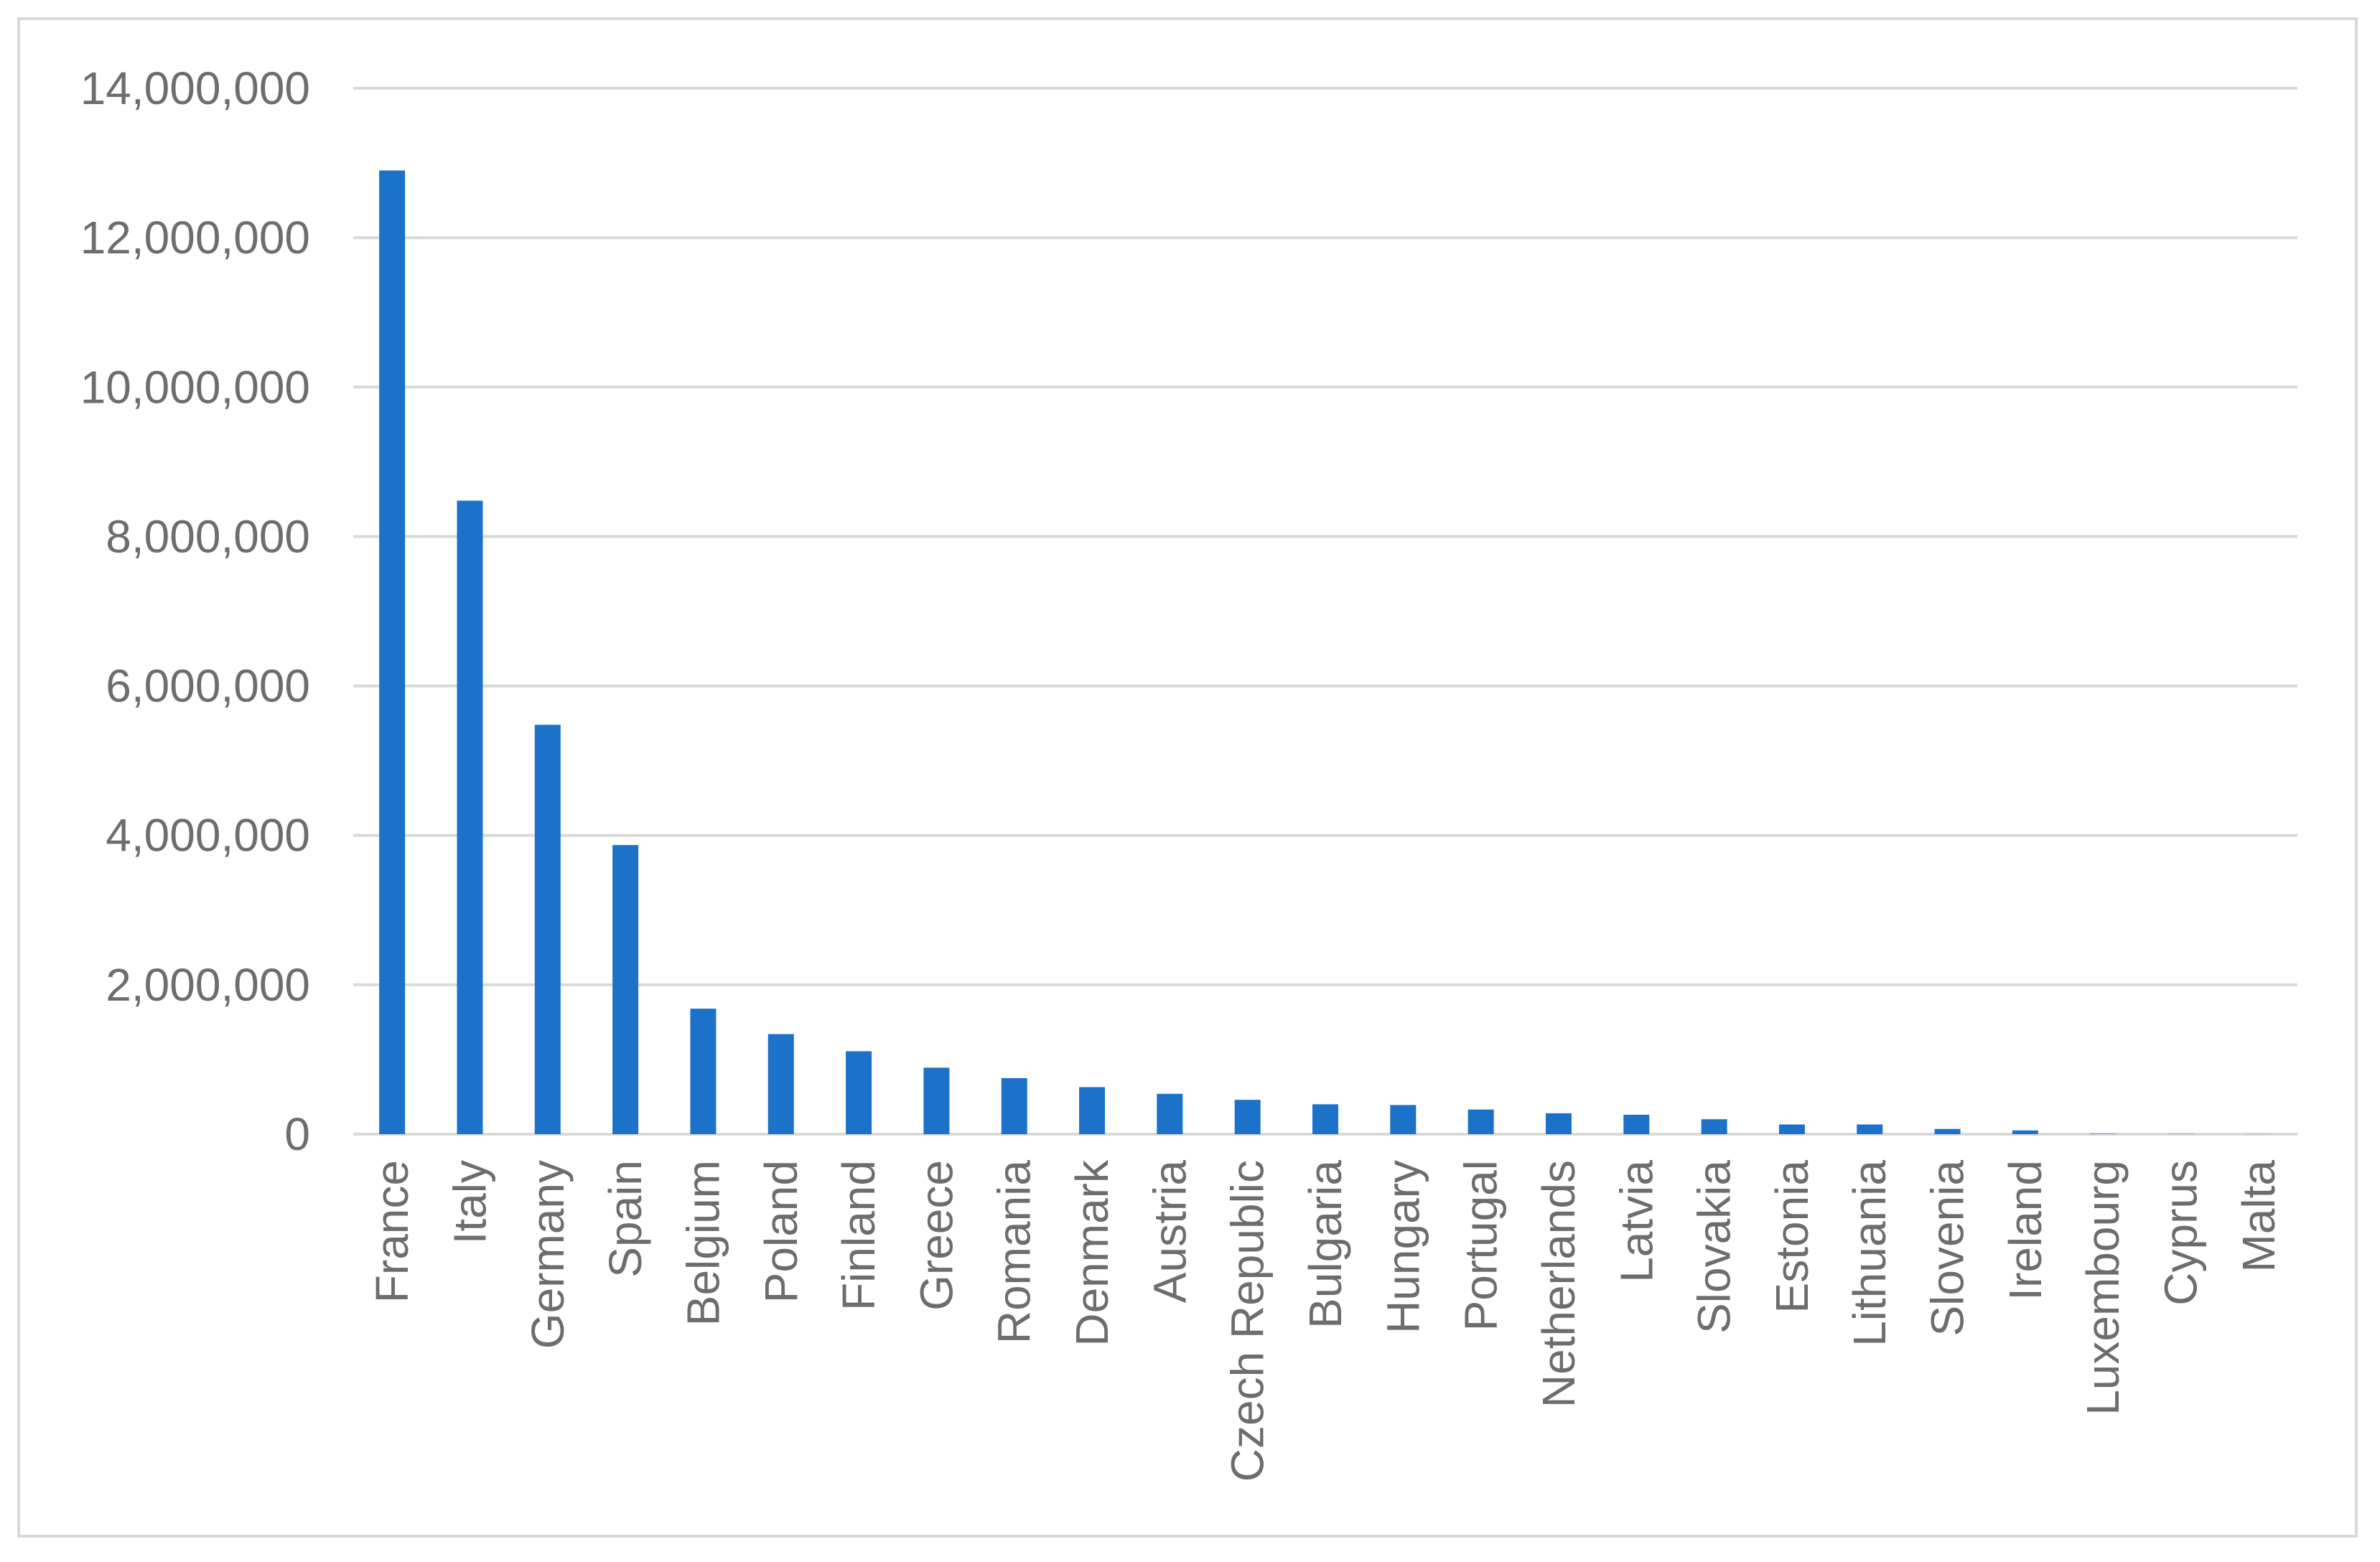  What do you see at coordinates (1325, 1119) in the screenshot?
I see `bar-bulgaria` at bounding box center [1325, 1119].